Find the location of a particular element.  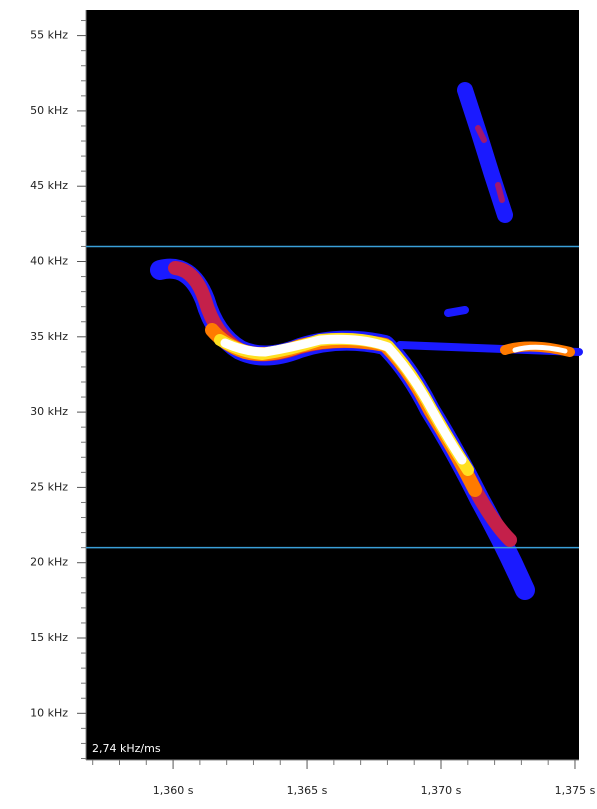

x-tick-label: 1,365 s is located at coordinates (307, 790).